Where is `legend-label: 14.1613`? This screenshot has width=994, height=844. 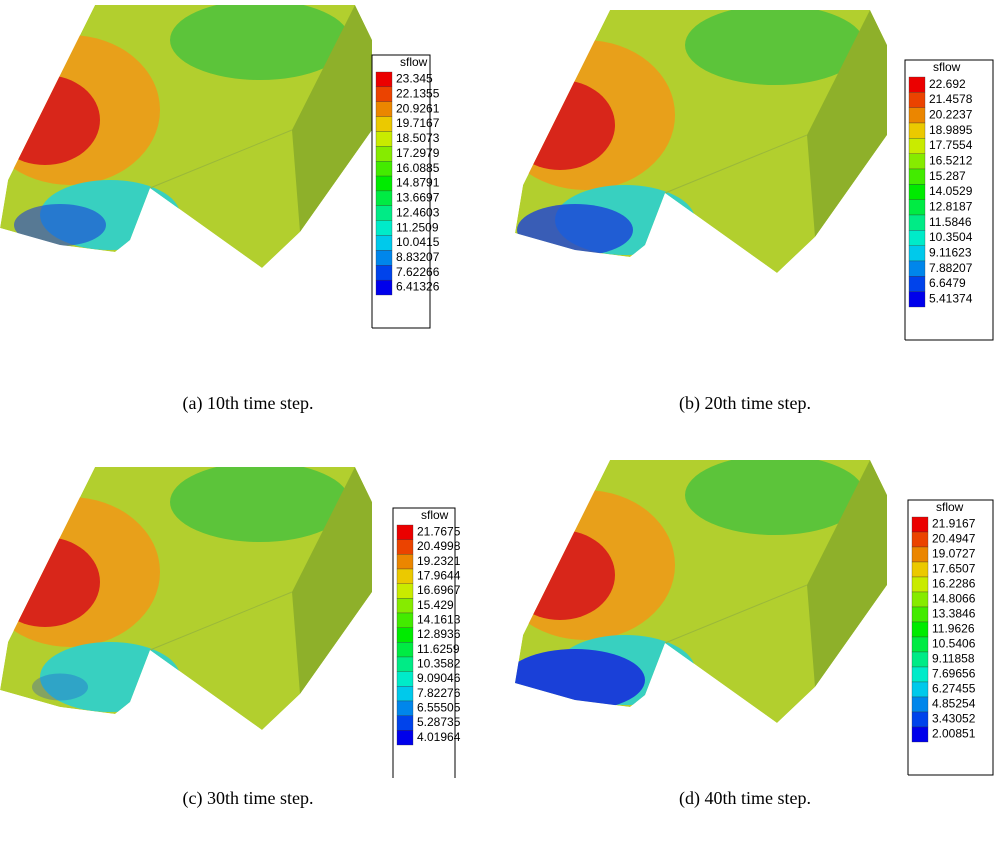 legend-label: 14.1613 is located at coordinates (439, 620).